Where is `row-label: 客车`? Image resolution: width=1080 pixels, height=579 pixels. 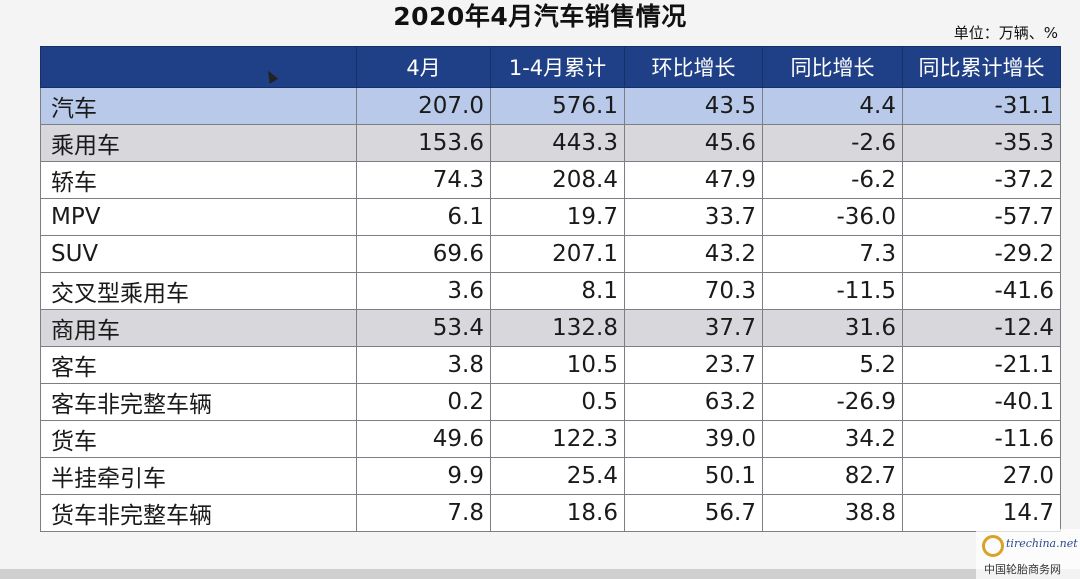
row-label: 客车 is located at coordinates (198, 365).